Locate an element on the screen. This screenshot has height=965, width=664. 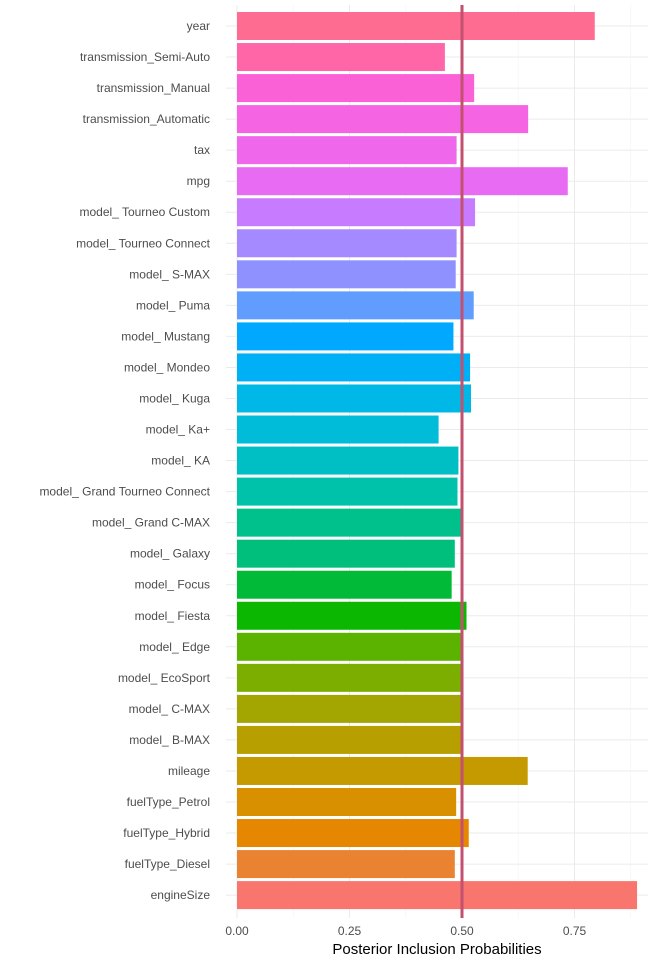
x-tick-label: 0.25 is located at coordinates (350, 931).